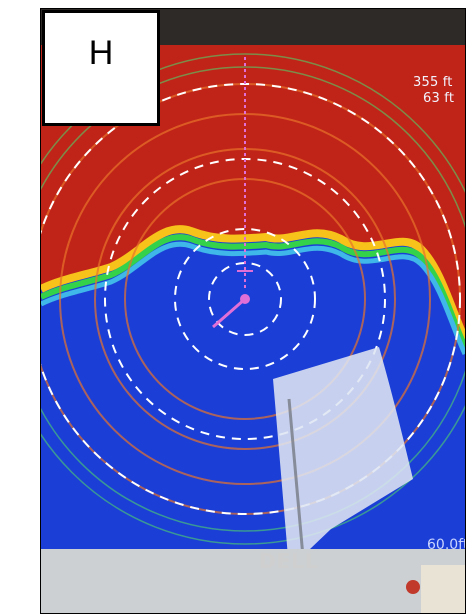  Describe the element at coordinates (413, 587) in the screenshot. I see `red-sticker` at that location.